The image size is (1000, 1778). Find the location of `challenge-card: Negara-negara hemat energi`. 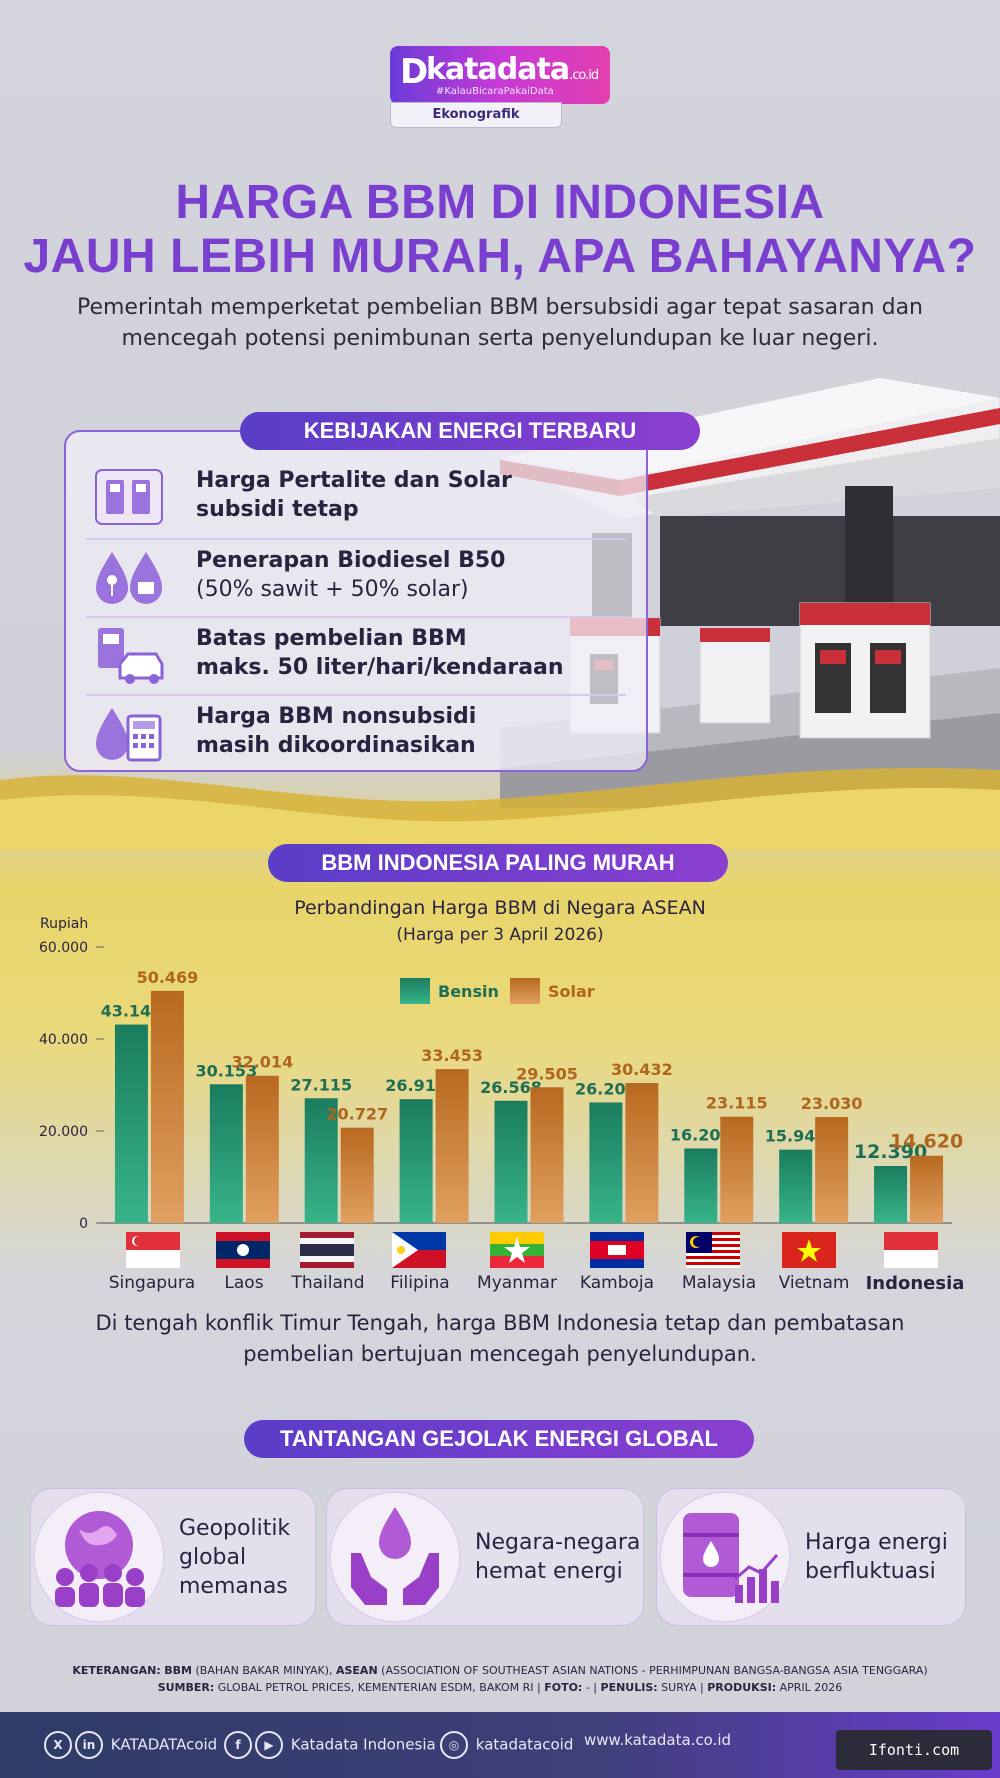

challenge-card: Negara-negara hemat energi is located at coordinates (485, 1557).